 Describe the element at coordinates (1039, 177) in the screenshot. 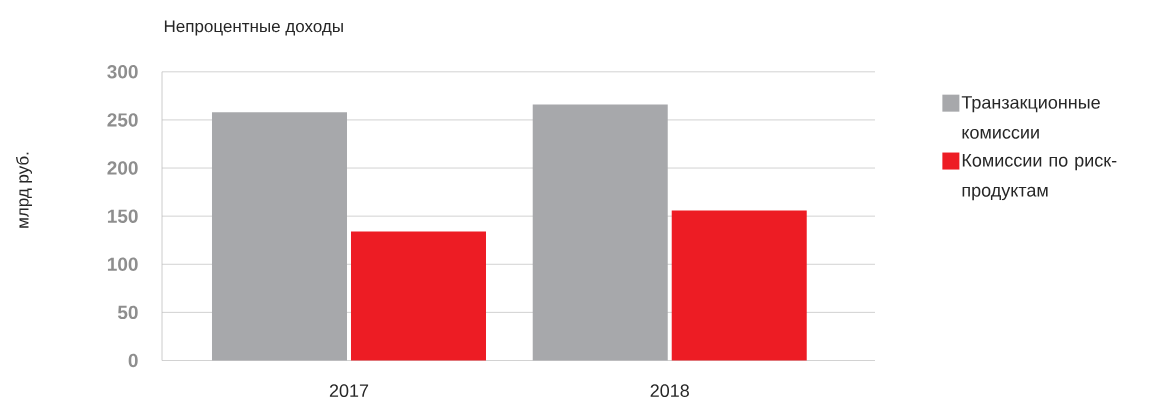

I see `legend-label: Комиссии по риск-продуктам` at that location.